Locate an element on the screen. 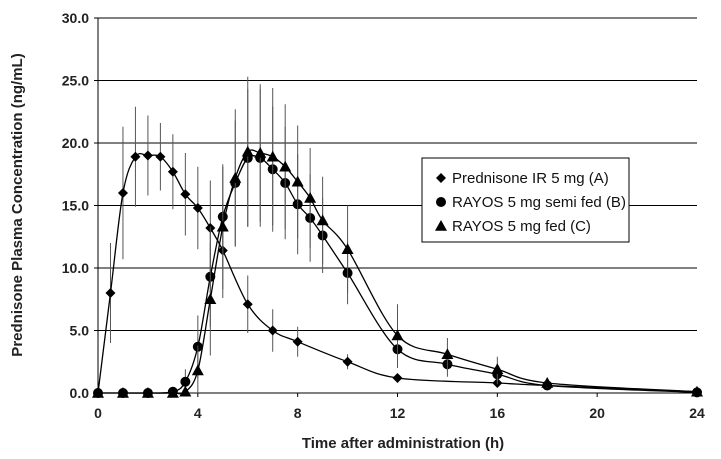 The height and width of the screenshot is (459, 721). y-tick-label: 30.0 is located at coordinates (75, 18).